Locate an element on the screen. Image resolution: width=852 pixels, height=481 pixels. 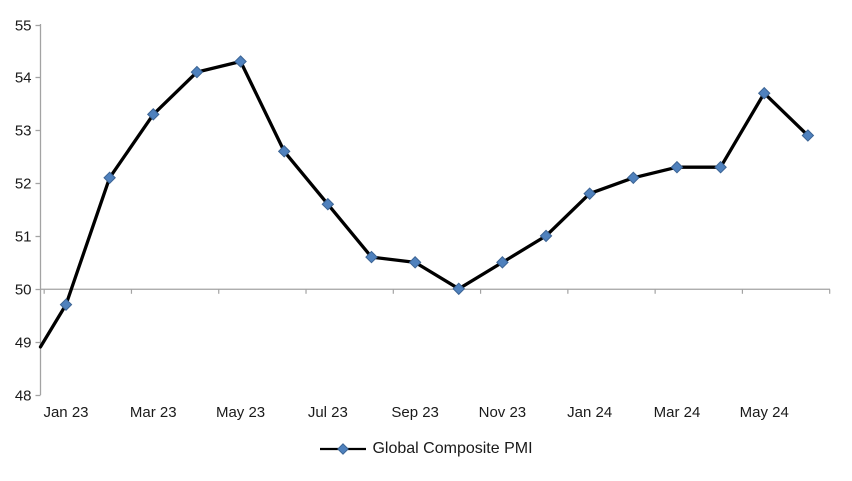
x-tick-label: Mar 23 is located at coordinates (153, 412).